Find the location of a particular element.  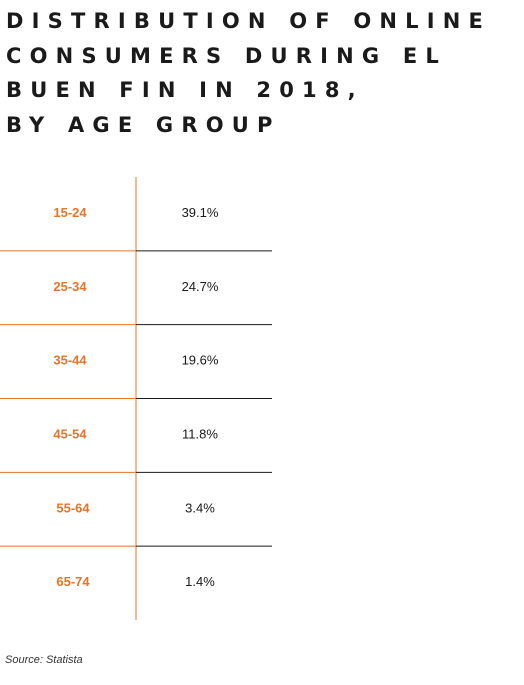

value-label-55-64: 3.4% is located at coordinates (200, 507).